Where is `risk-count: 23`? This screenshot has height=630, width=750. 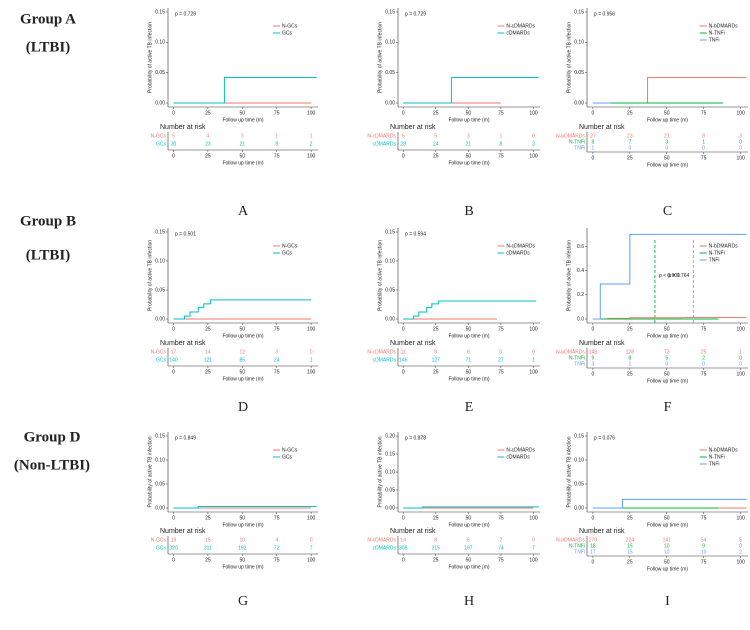 risk-count: 23 is located at coordinates (208, 144).